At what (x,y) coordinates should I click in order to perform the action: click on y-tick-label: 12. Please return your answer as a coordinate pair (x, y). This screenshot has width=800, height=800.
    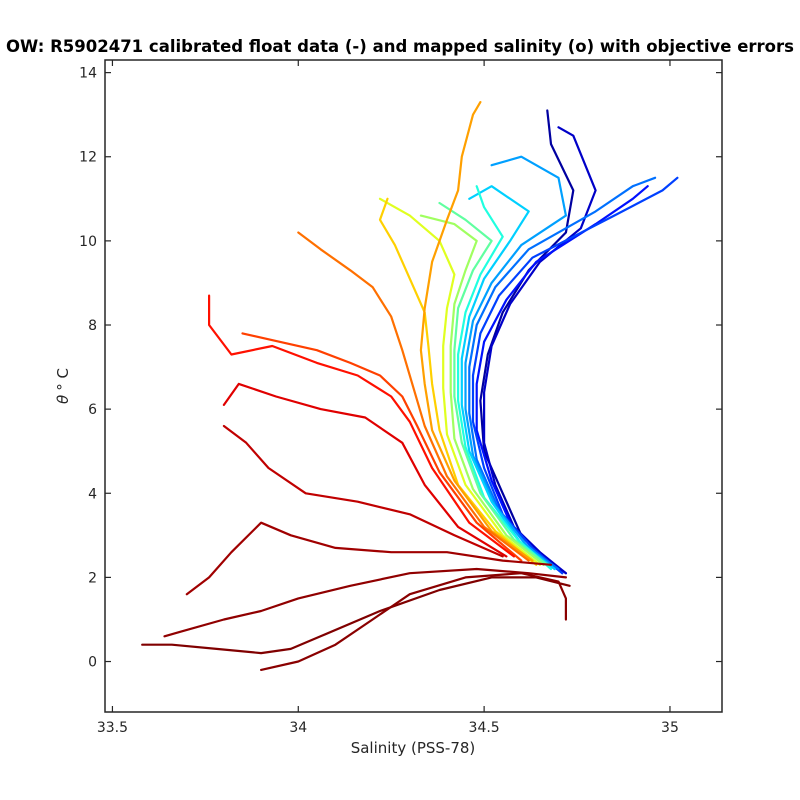
    Looking at the image, I should click on (88, 158).